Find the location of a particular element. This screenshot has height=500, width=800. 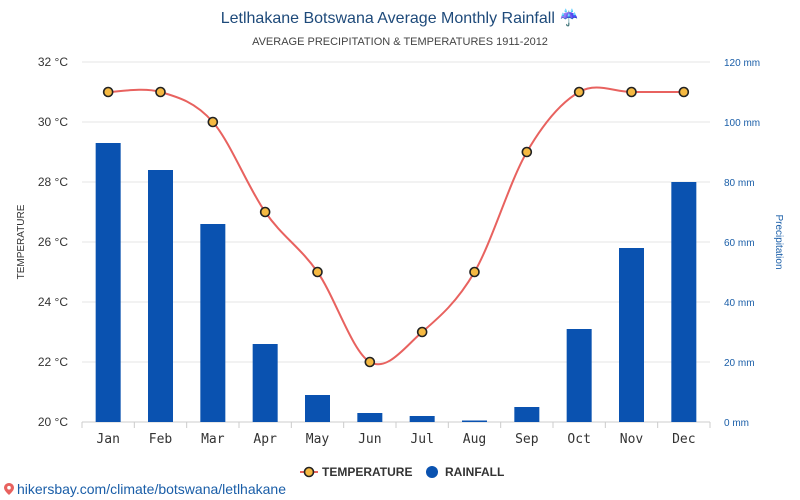

x-tick-label: Mar is located at coordinates (213, 439).